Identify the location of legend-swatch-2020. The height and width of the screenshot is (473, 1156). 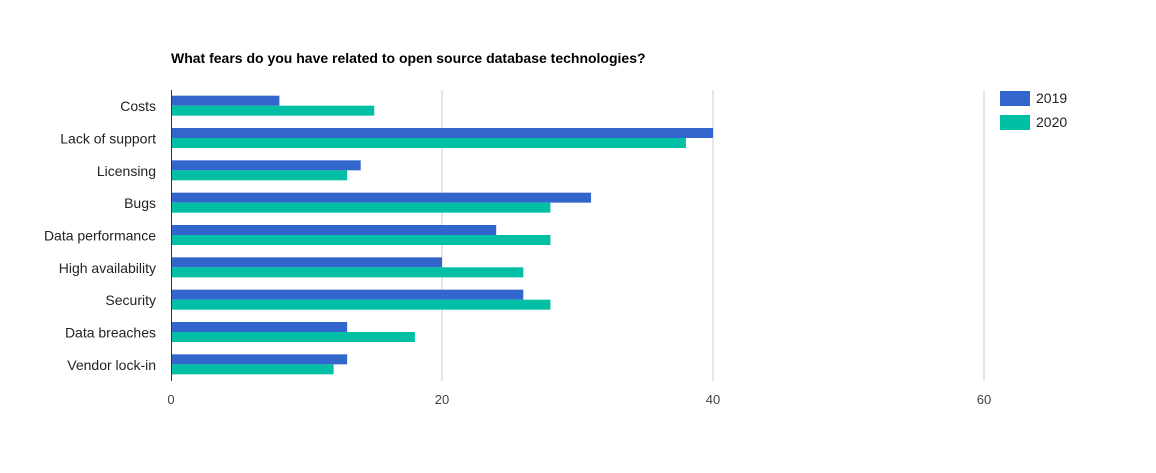
(1015, 122).